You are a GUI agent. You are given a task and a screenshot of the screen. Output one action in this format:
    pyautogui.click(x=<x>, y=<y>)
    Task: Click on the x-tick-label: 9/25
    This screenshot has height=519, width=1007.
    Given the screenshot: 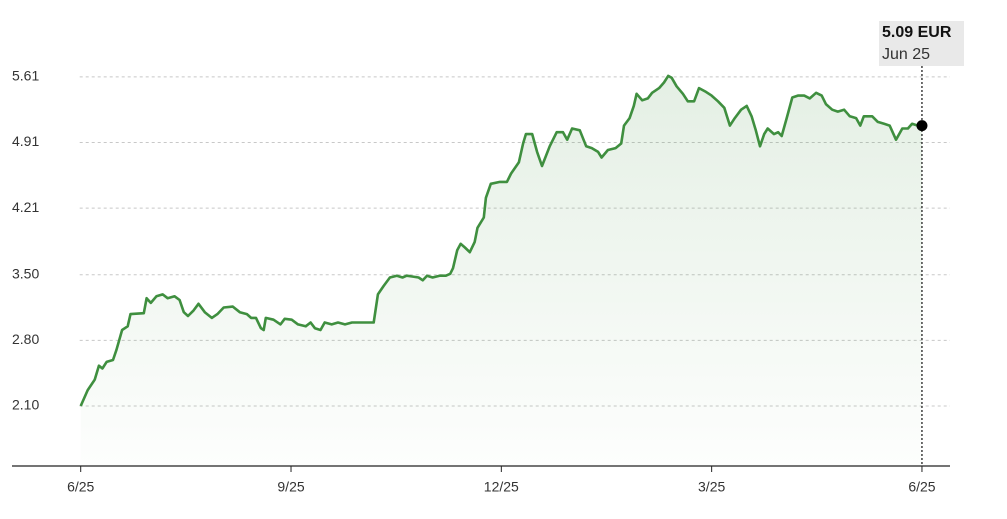 What is the action you would take?
    pyautogui.click(x=290, y=487)
    